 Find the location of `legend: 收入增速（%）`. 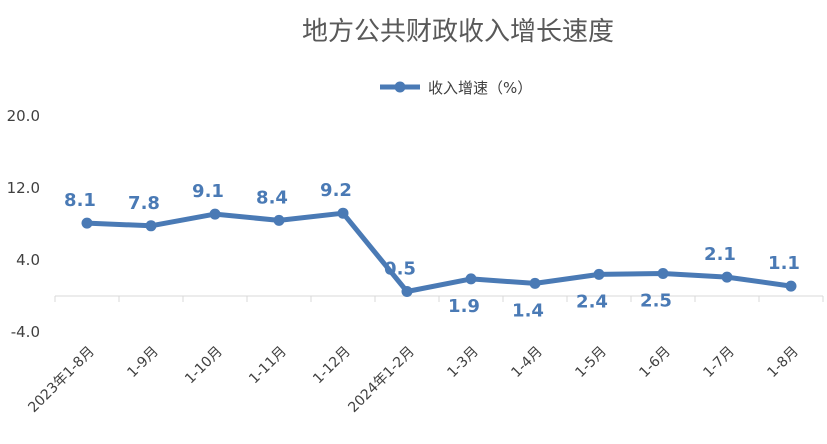

legend: 收入增速（%） is located at coordinates (456, 88).